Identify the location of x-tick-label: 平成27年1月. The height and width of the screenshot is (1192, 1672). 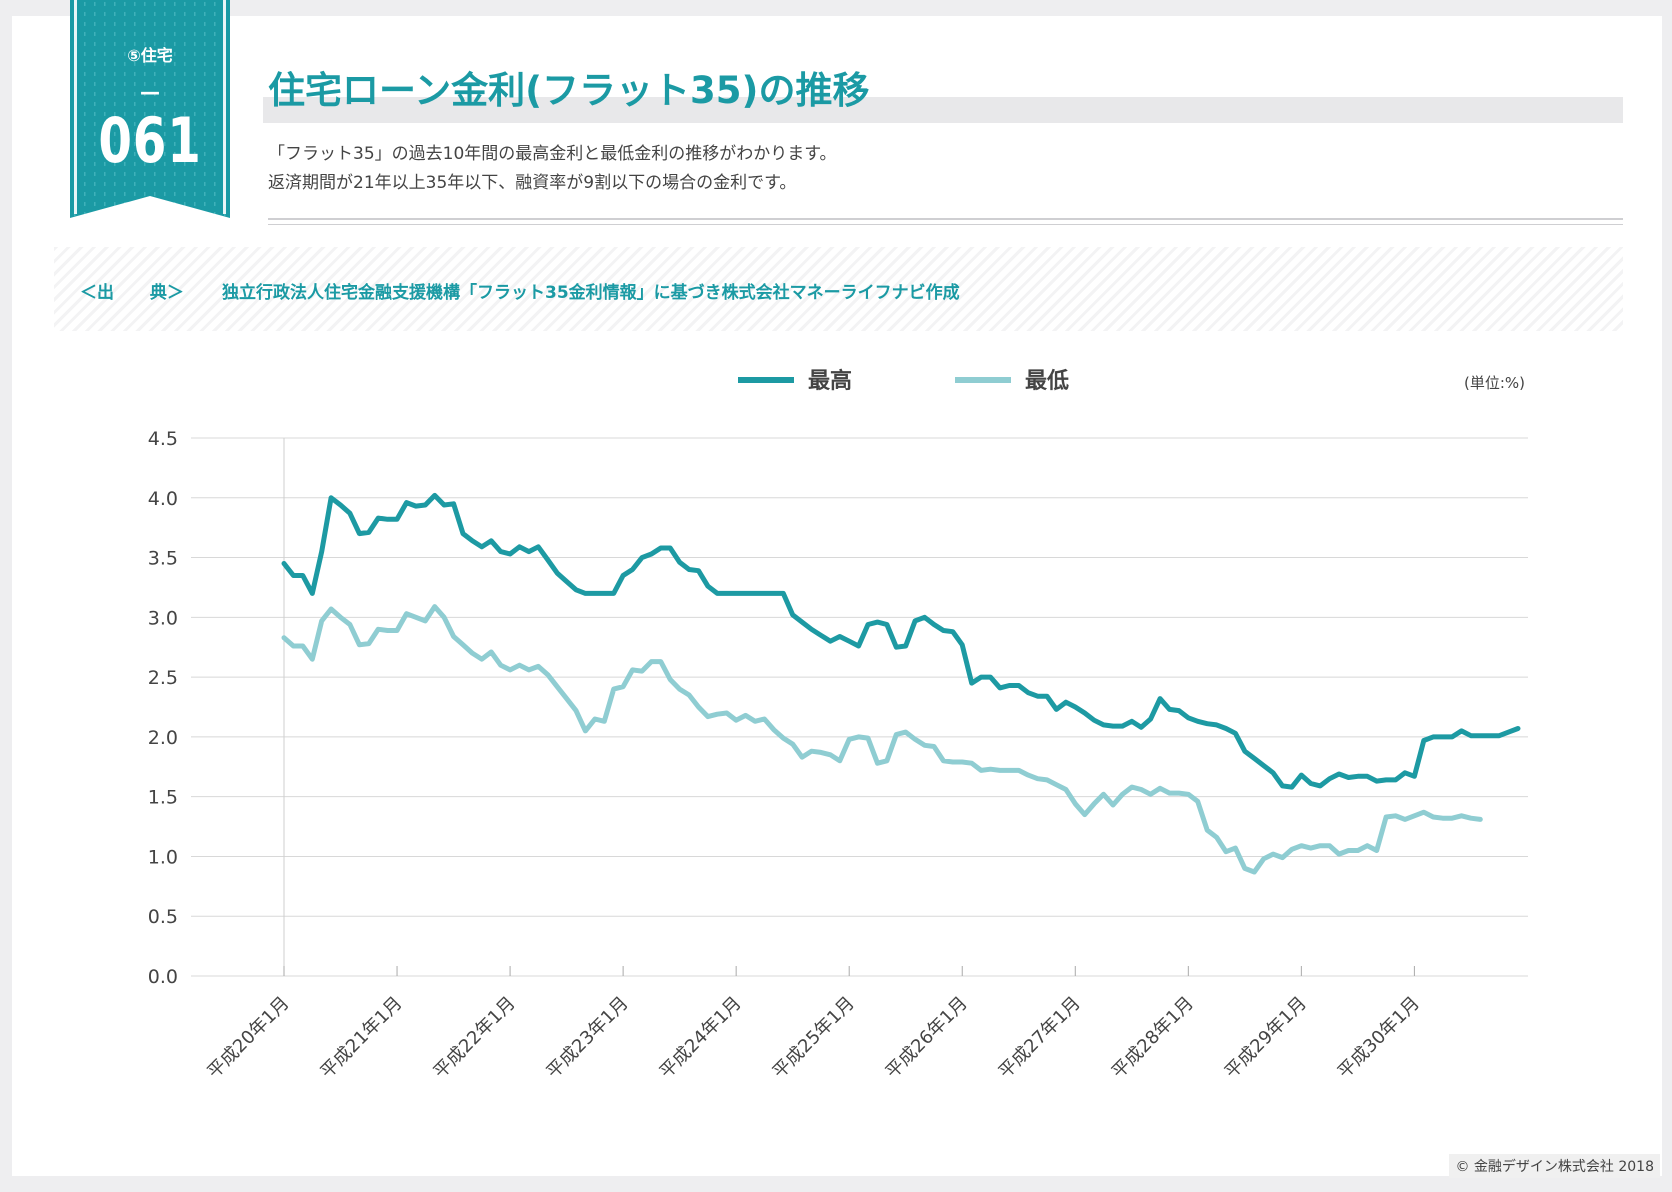
(1040, 1038).